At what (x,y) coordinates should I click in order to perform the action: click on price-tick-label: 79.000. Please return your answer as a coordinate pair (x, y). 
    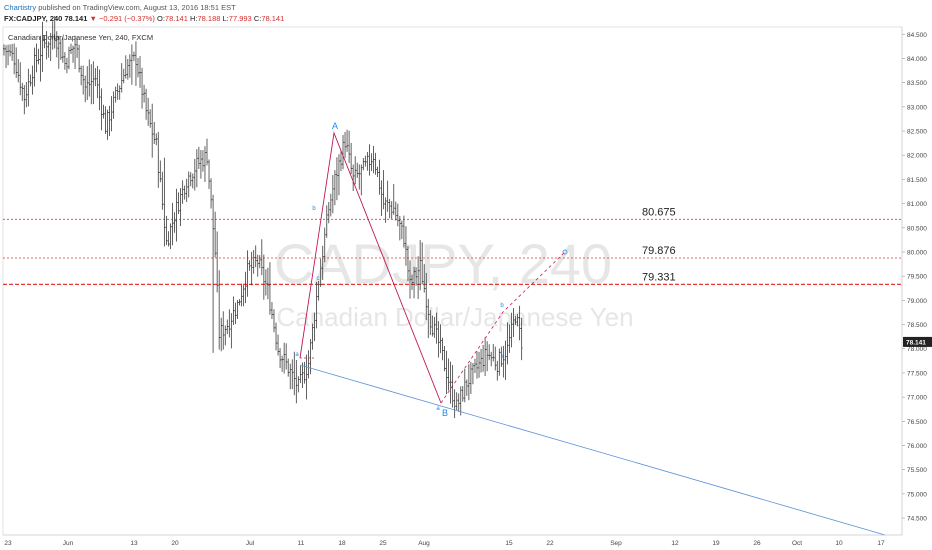
    Looking at the image, I should click on (917, 301).